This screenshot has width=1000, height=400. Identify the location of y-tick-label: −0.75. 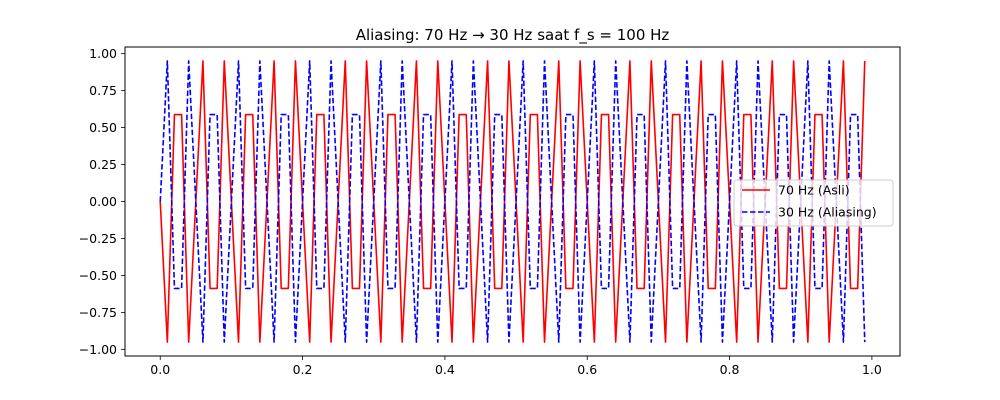
(98, 312).